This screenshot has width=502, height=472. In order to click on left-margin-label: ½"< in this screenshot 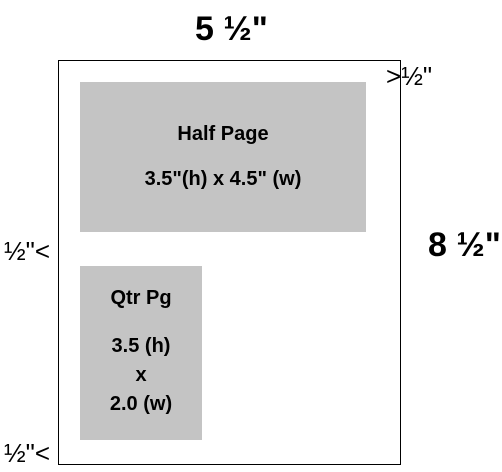, I will do `click(27, 251)`.